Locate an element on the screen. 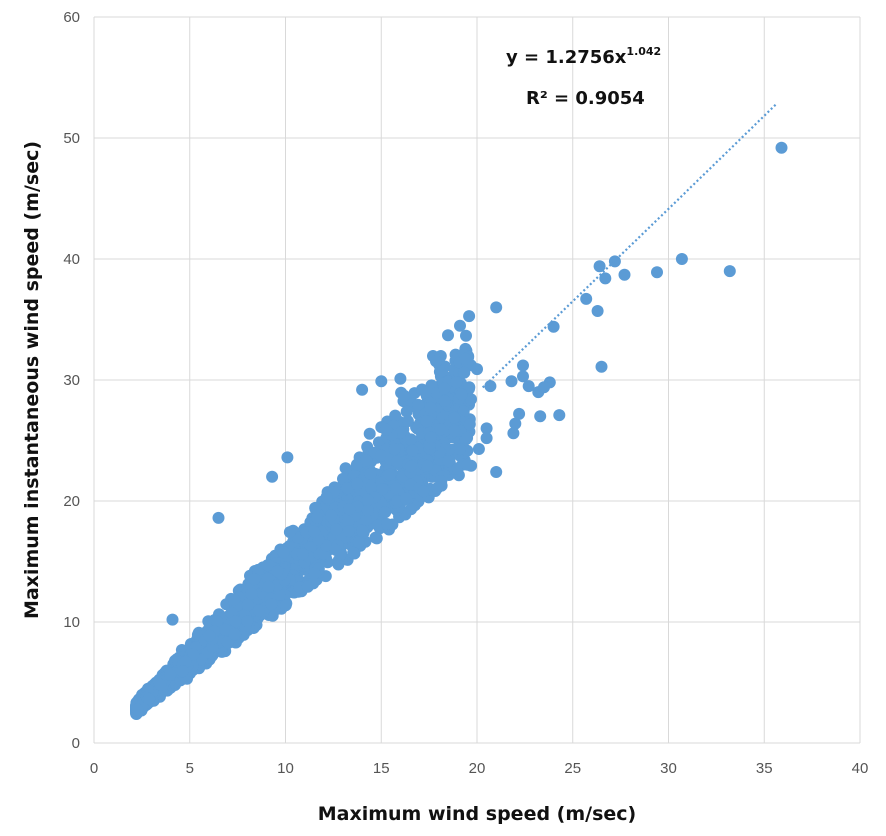 The width and height of the screenshot is (886, 836). x-tick-label: 15 is located at coordinates (381, 768).